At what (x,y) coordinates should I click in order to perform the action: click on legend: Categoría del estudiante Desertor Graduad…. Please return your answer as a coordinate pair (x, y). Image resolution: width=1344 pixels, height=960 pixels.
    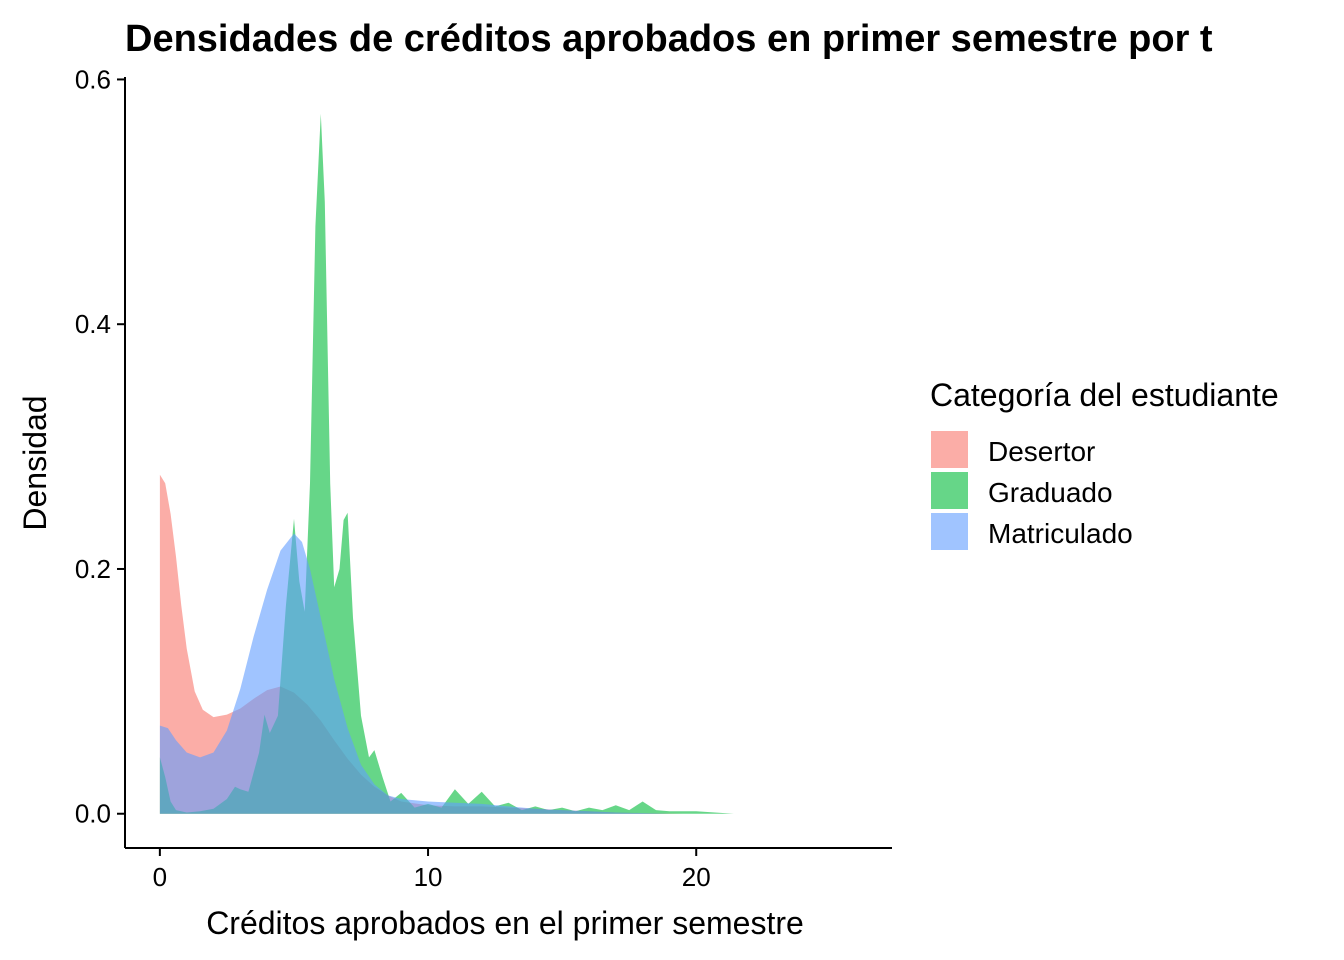
    Looking at the image, I should click on (1104, 463).